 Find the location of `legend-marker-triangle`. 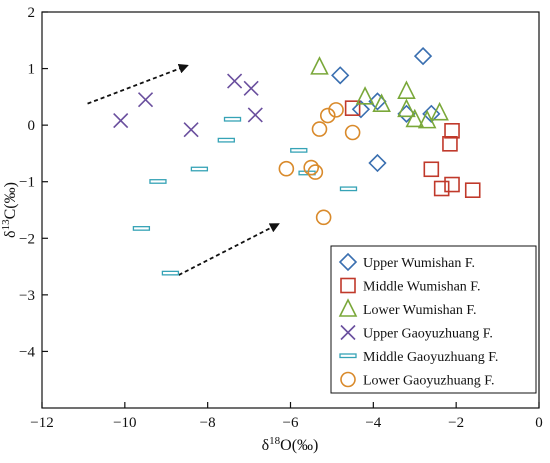

legend-marker-triangle is located at coordinates (348, 307).